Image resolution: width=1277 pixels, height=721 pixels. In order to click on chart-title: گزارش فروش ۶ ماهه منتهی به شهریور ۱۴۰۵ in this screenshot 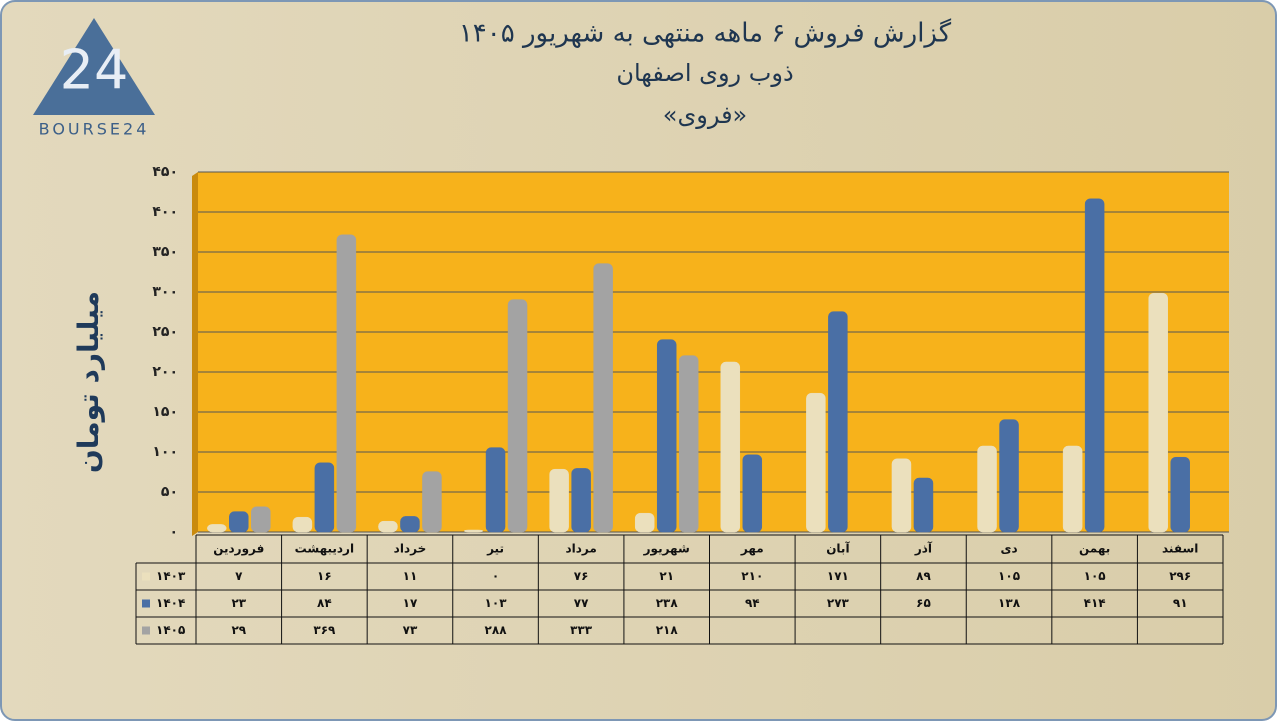, I will do `click(705, 33)`.